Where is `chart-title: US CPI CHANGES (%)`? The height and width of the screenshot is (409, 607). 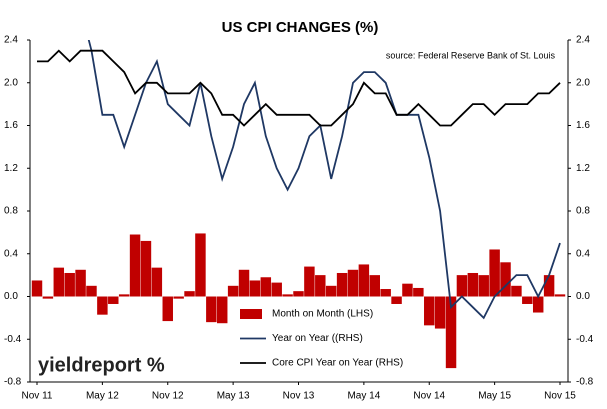 chart-title: US CPI CHANGES (%) is located at coordinates (300, 27).